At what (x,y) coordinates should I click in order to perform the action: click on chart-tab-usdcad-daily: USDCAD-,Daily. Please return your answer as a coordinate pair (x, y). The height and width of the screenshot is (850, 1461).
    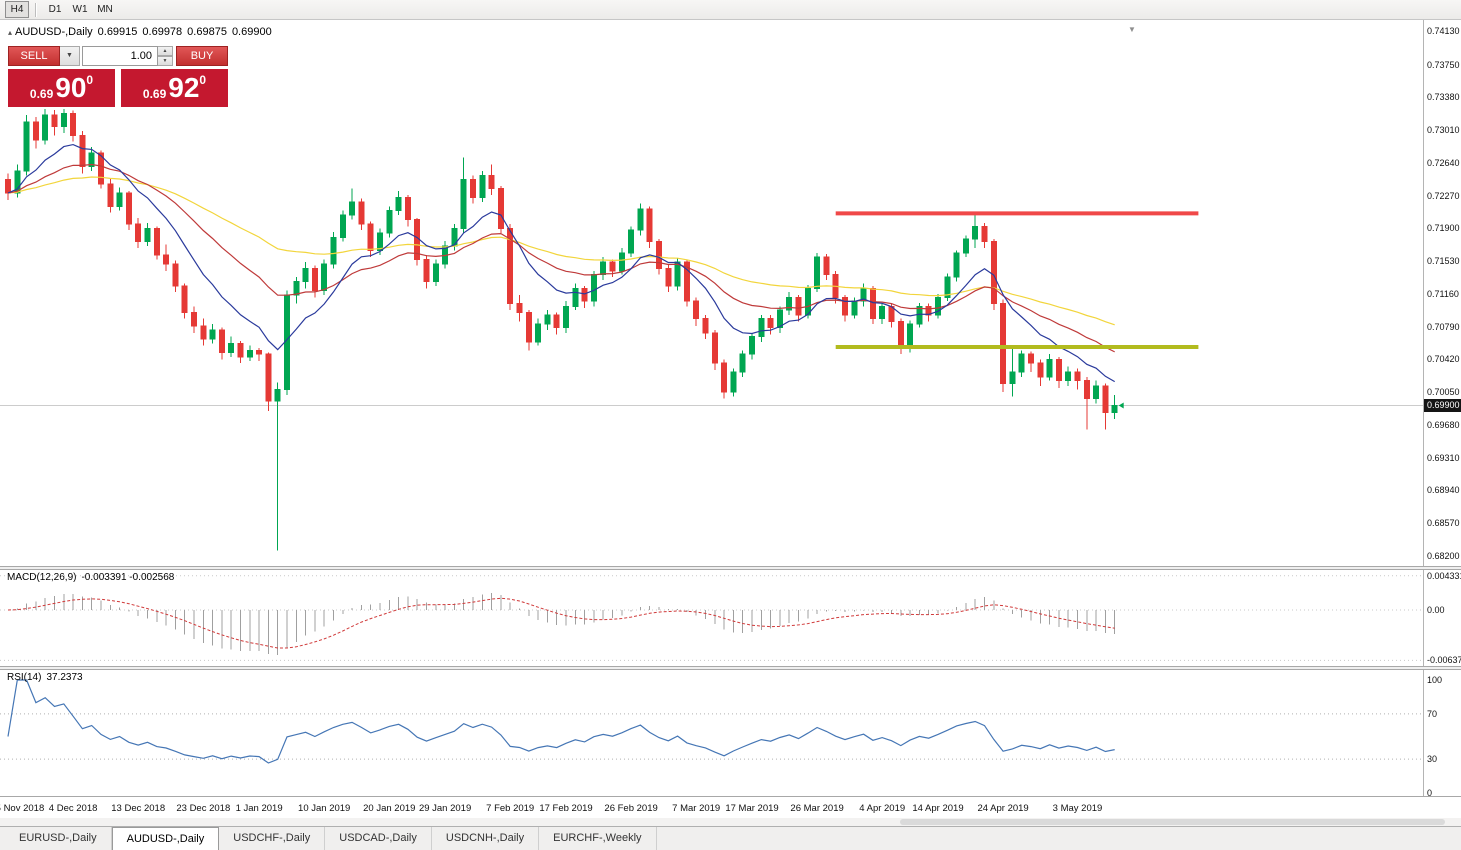
    Looking at the image, I should click on (378, 838).